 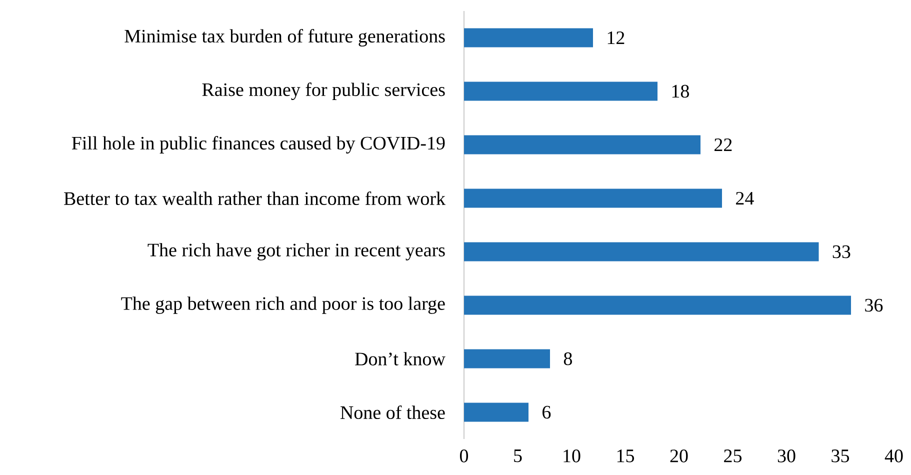 I want to click on y-tick-label: Minimise tax burden of future generations, so click(x=284, y=37).